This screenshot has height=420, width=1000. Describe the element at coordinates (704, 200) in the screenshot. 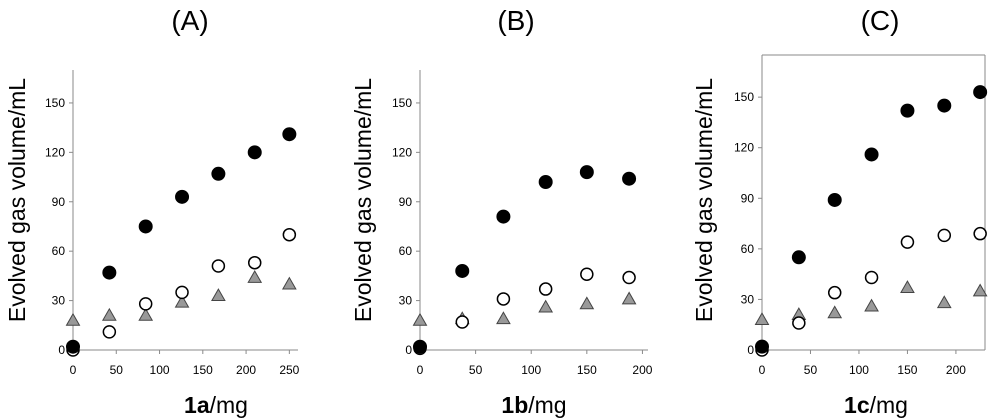

I see `panel-c-y-axis-label: Evolved gas volume/mL` at that location.